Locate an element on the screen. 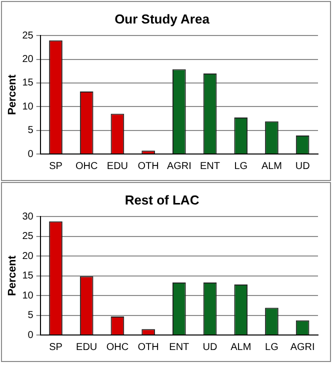  y-tick-label: 30 is located at coordinates (28, 216).